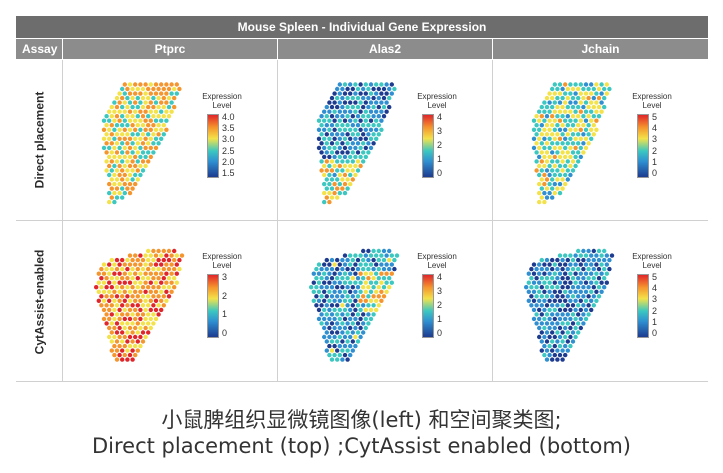  I want to click on cell-direct-alas2: Expression Level 4 3 2 1 0, so click(385, 140).